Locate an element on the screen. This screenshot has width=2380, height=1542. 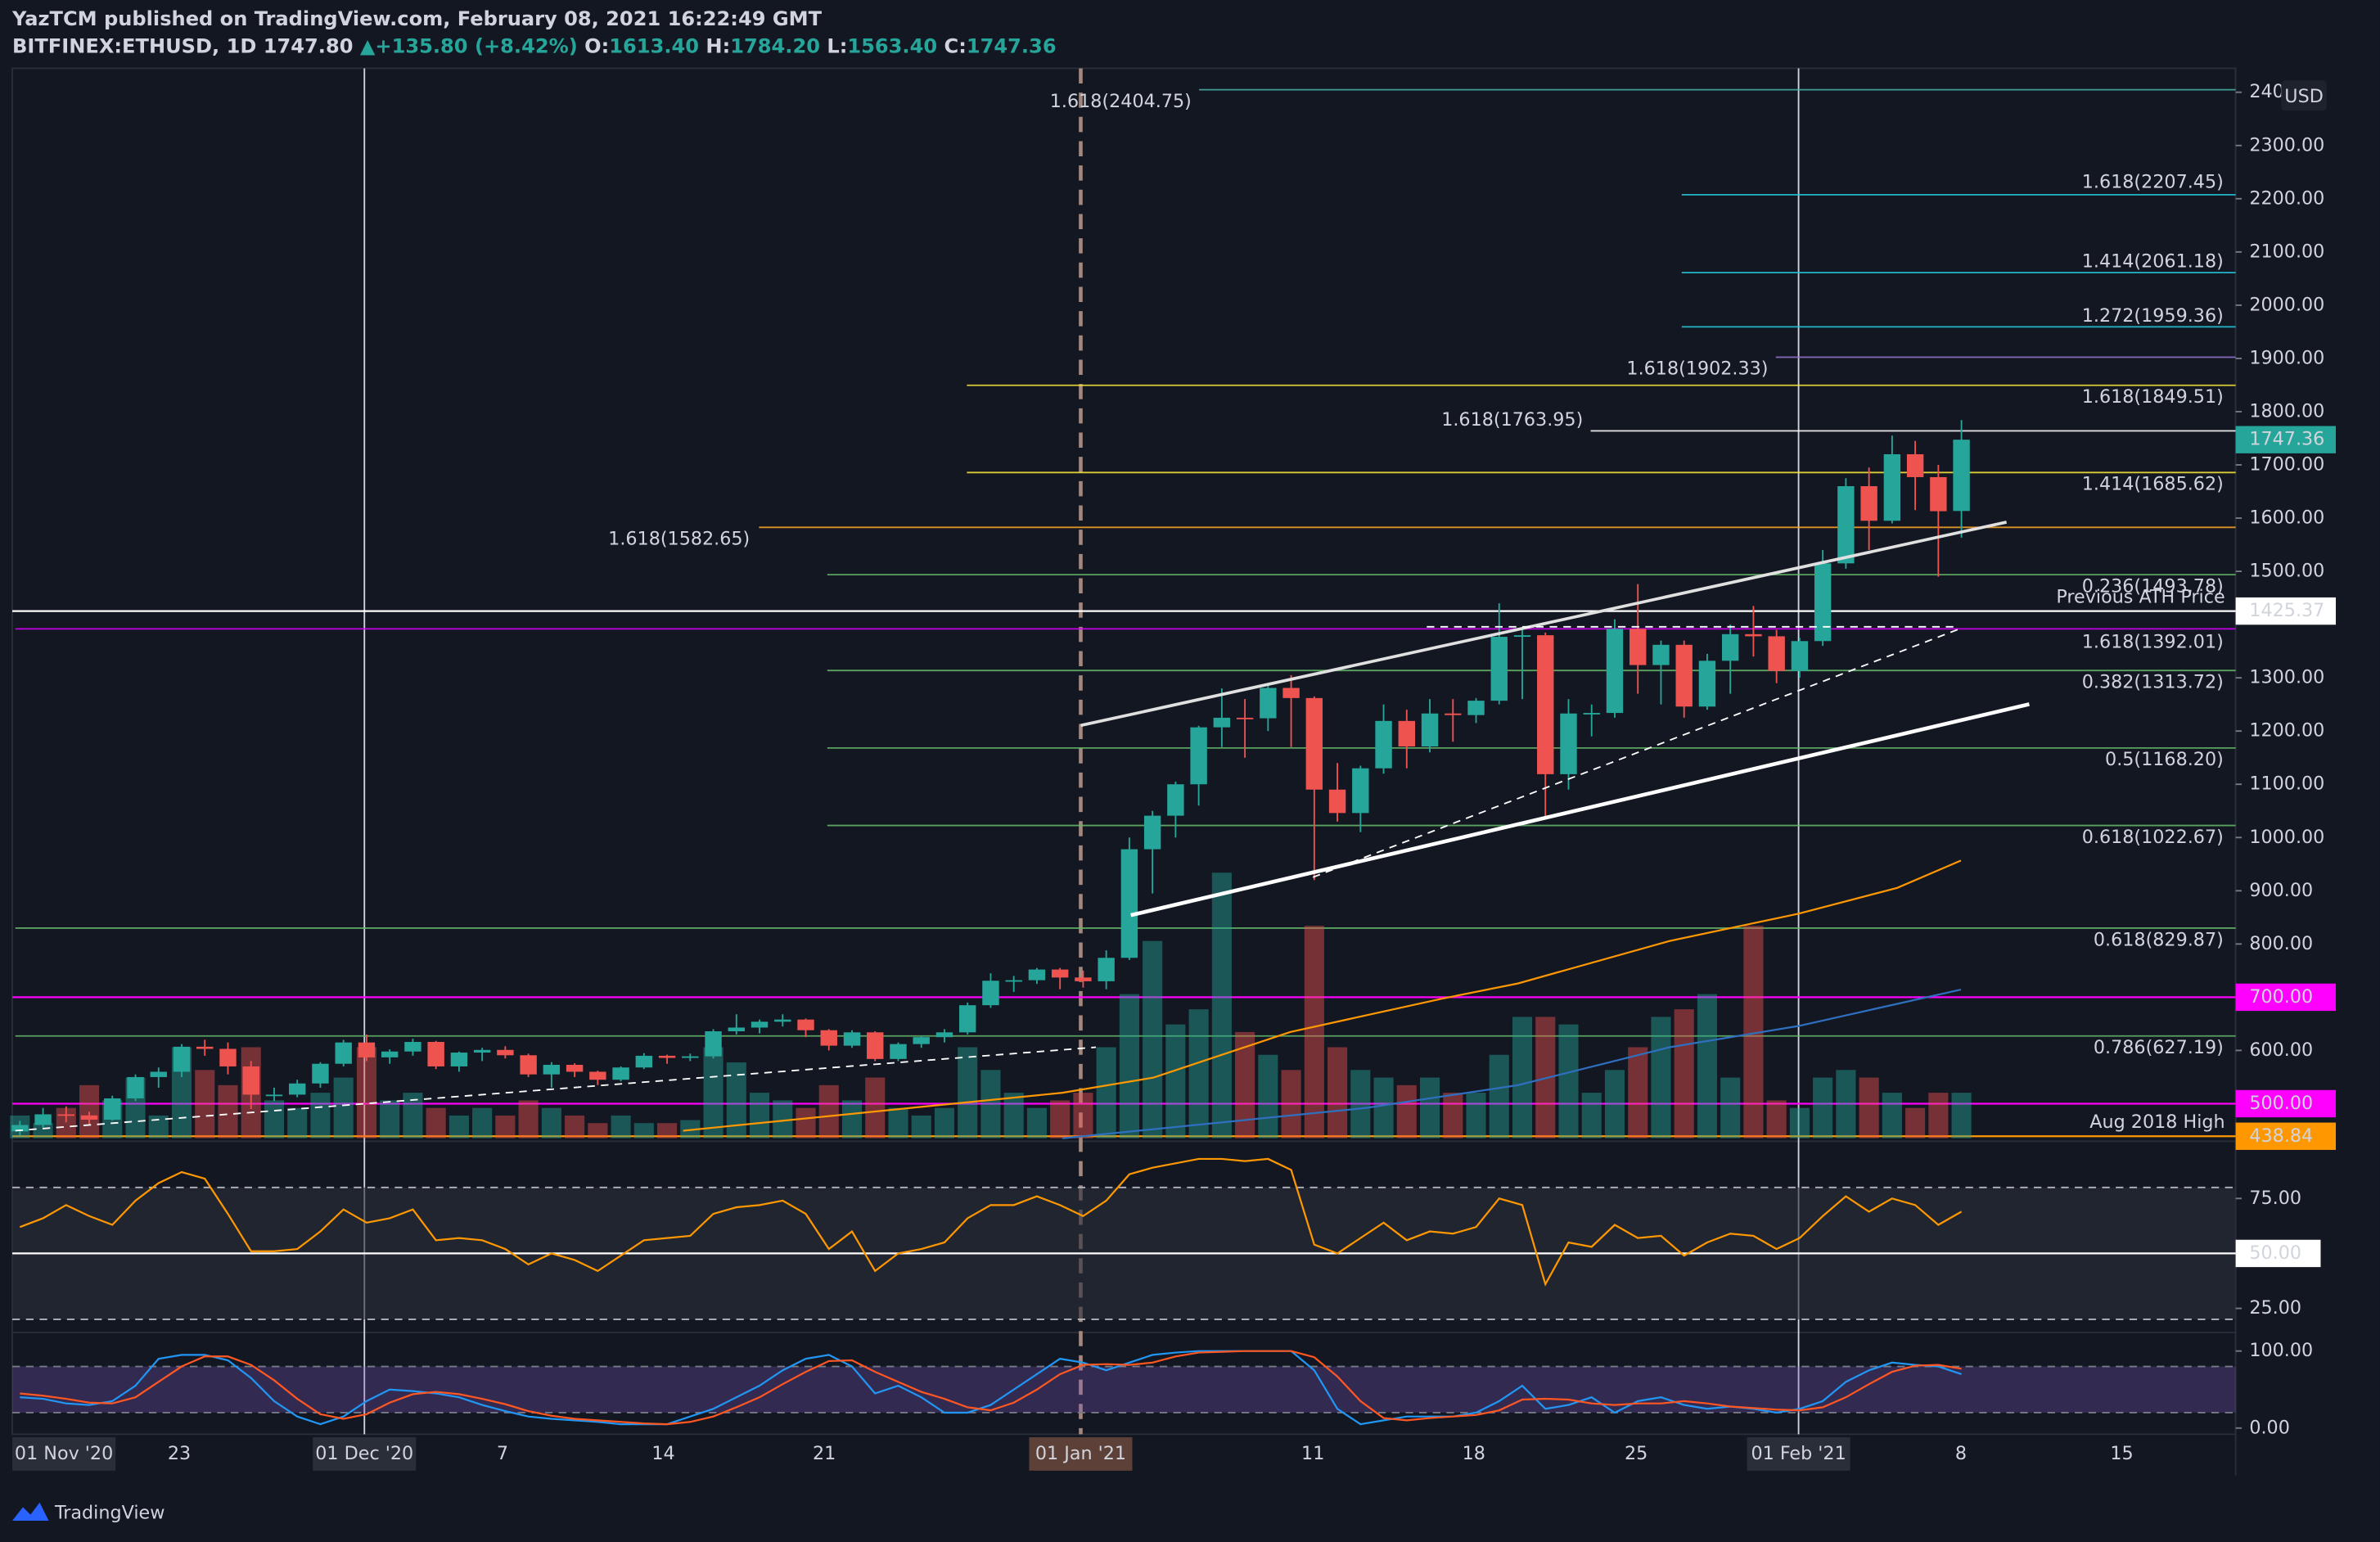
symbol: BITFINEX:ETHUSD, 1D is located at coordinates (134, 46).